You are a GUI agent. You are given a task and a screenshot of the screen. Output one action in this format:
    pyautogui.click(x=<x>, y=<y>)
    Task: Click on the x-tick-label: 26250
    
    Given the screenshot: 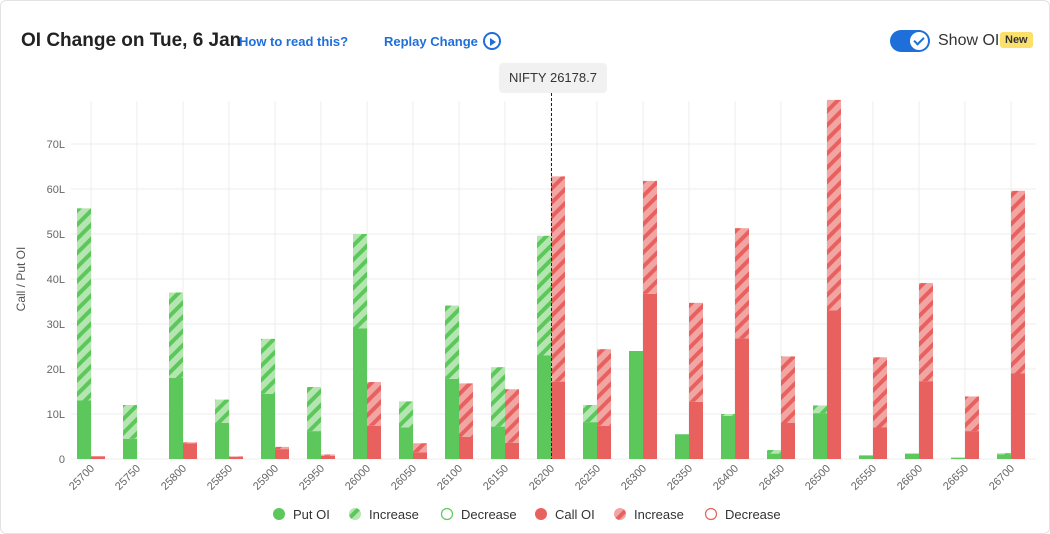 What is the action you would take?
    pyautogui.click(x=588, y=478)
    